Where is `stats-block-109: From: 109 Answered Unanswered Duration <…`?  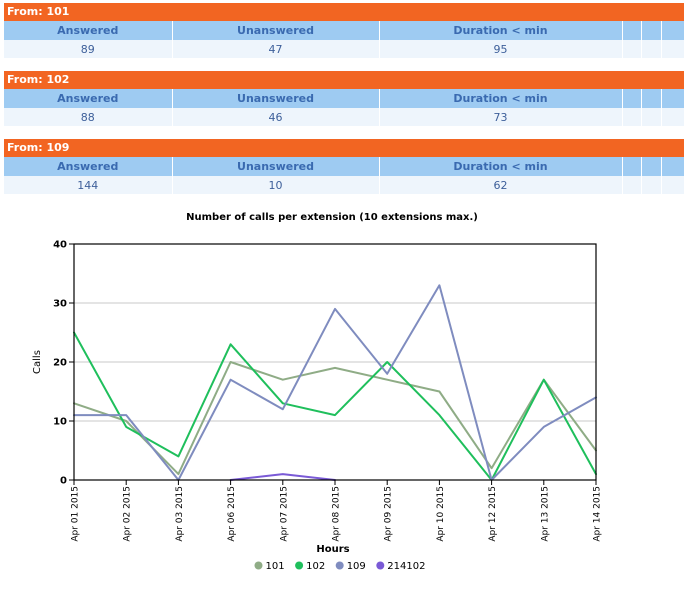 stats-block-109: From: 109 Answered Unanswered Duration <… is located at coordinates (344, 166).